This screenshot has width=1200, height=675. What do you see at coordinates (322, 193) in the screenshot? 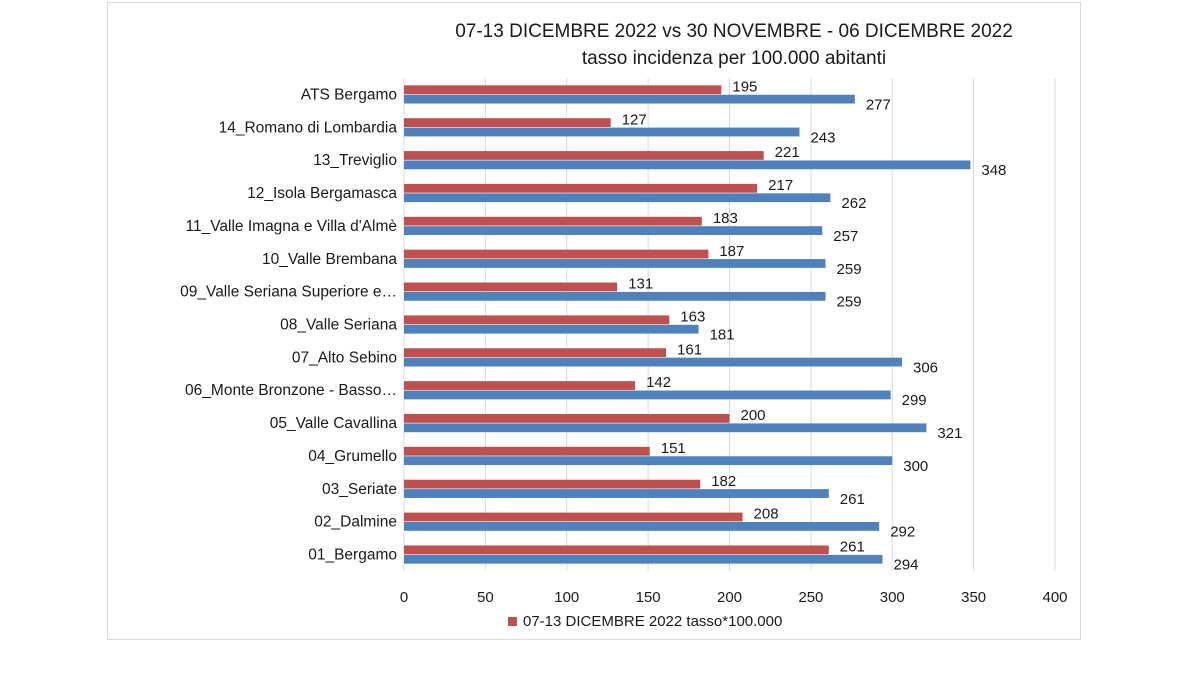
I see `category-label: 12_Isola Bergamasca` at bounding box center [322, 193].